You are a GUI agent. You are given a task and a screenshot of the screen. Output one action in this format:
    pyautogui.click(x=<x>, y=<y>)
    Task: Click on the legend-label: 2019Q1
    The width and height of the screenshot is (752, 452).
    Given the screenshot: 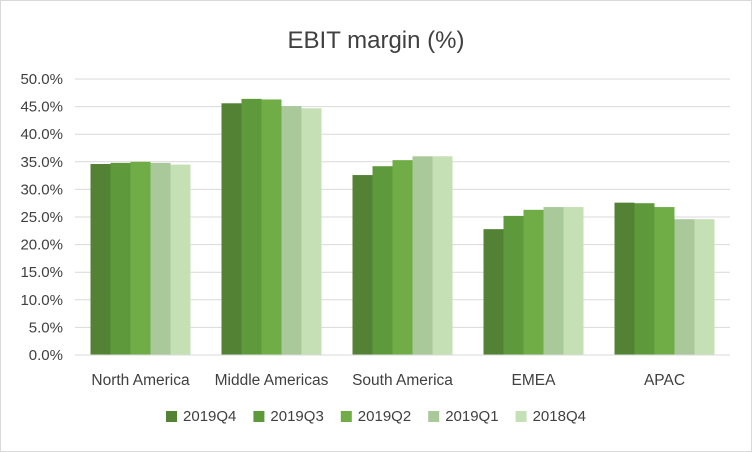 What is the action you would take?
    pyautogui.click(x=471, y=416)
    